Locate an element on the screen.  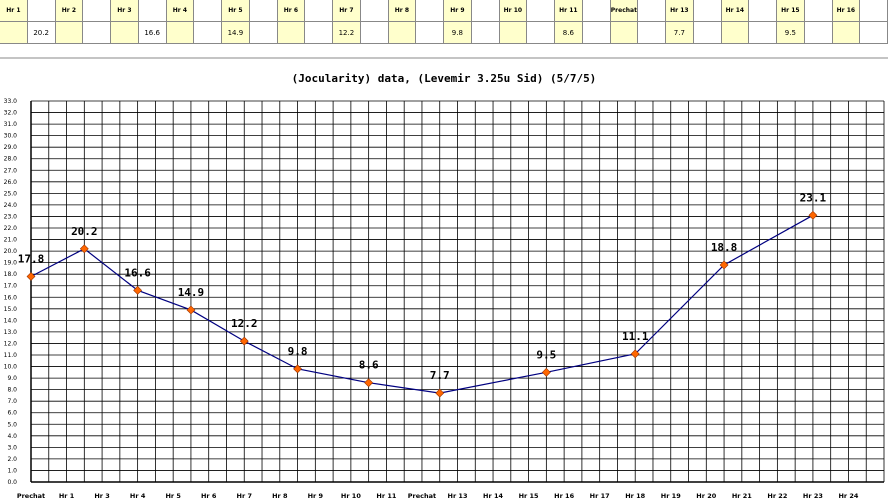
x-tick-label: Hr 9 is located at coordinates (316, 496).